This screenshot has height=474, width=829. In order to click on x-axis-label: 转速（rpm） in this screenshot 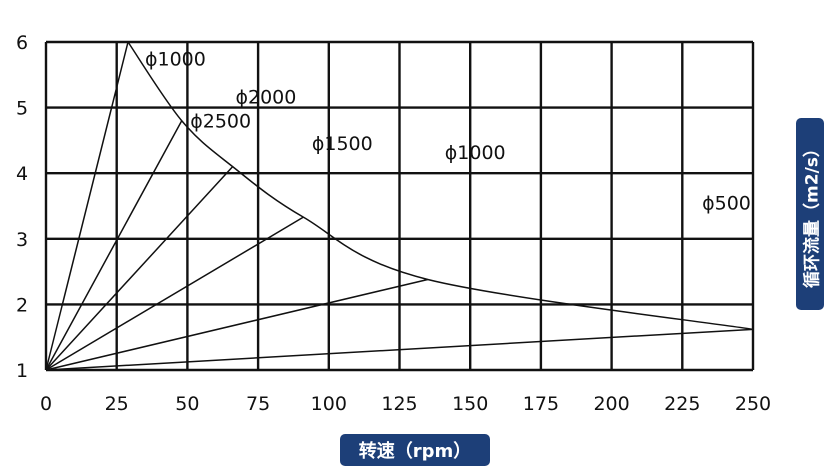, I will do `click(415, 450)`.